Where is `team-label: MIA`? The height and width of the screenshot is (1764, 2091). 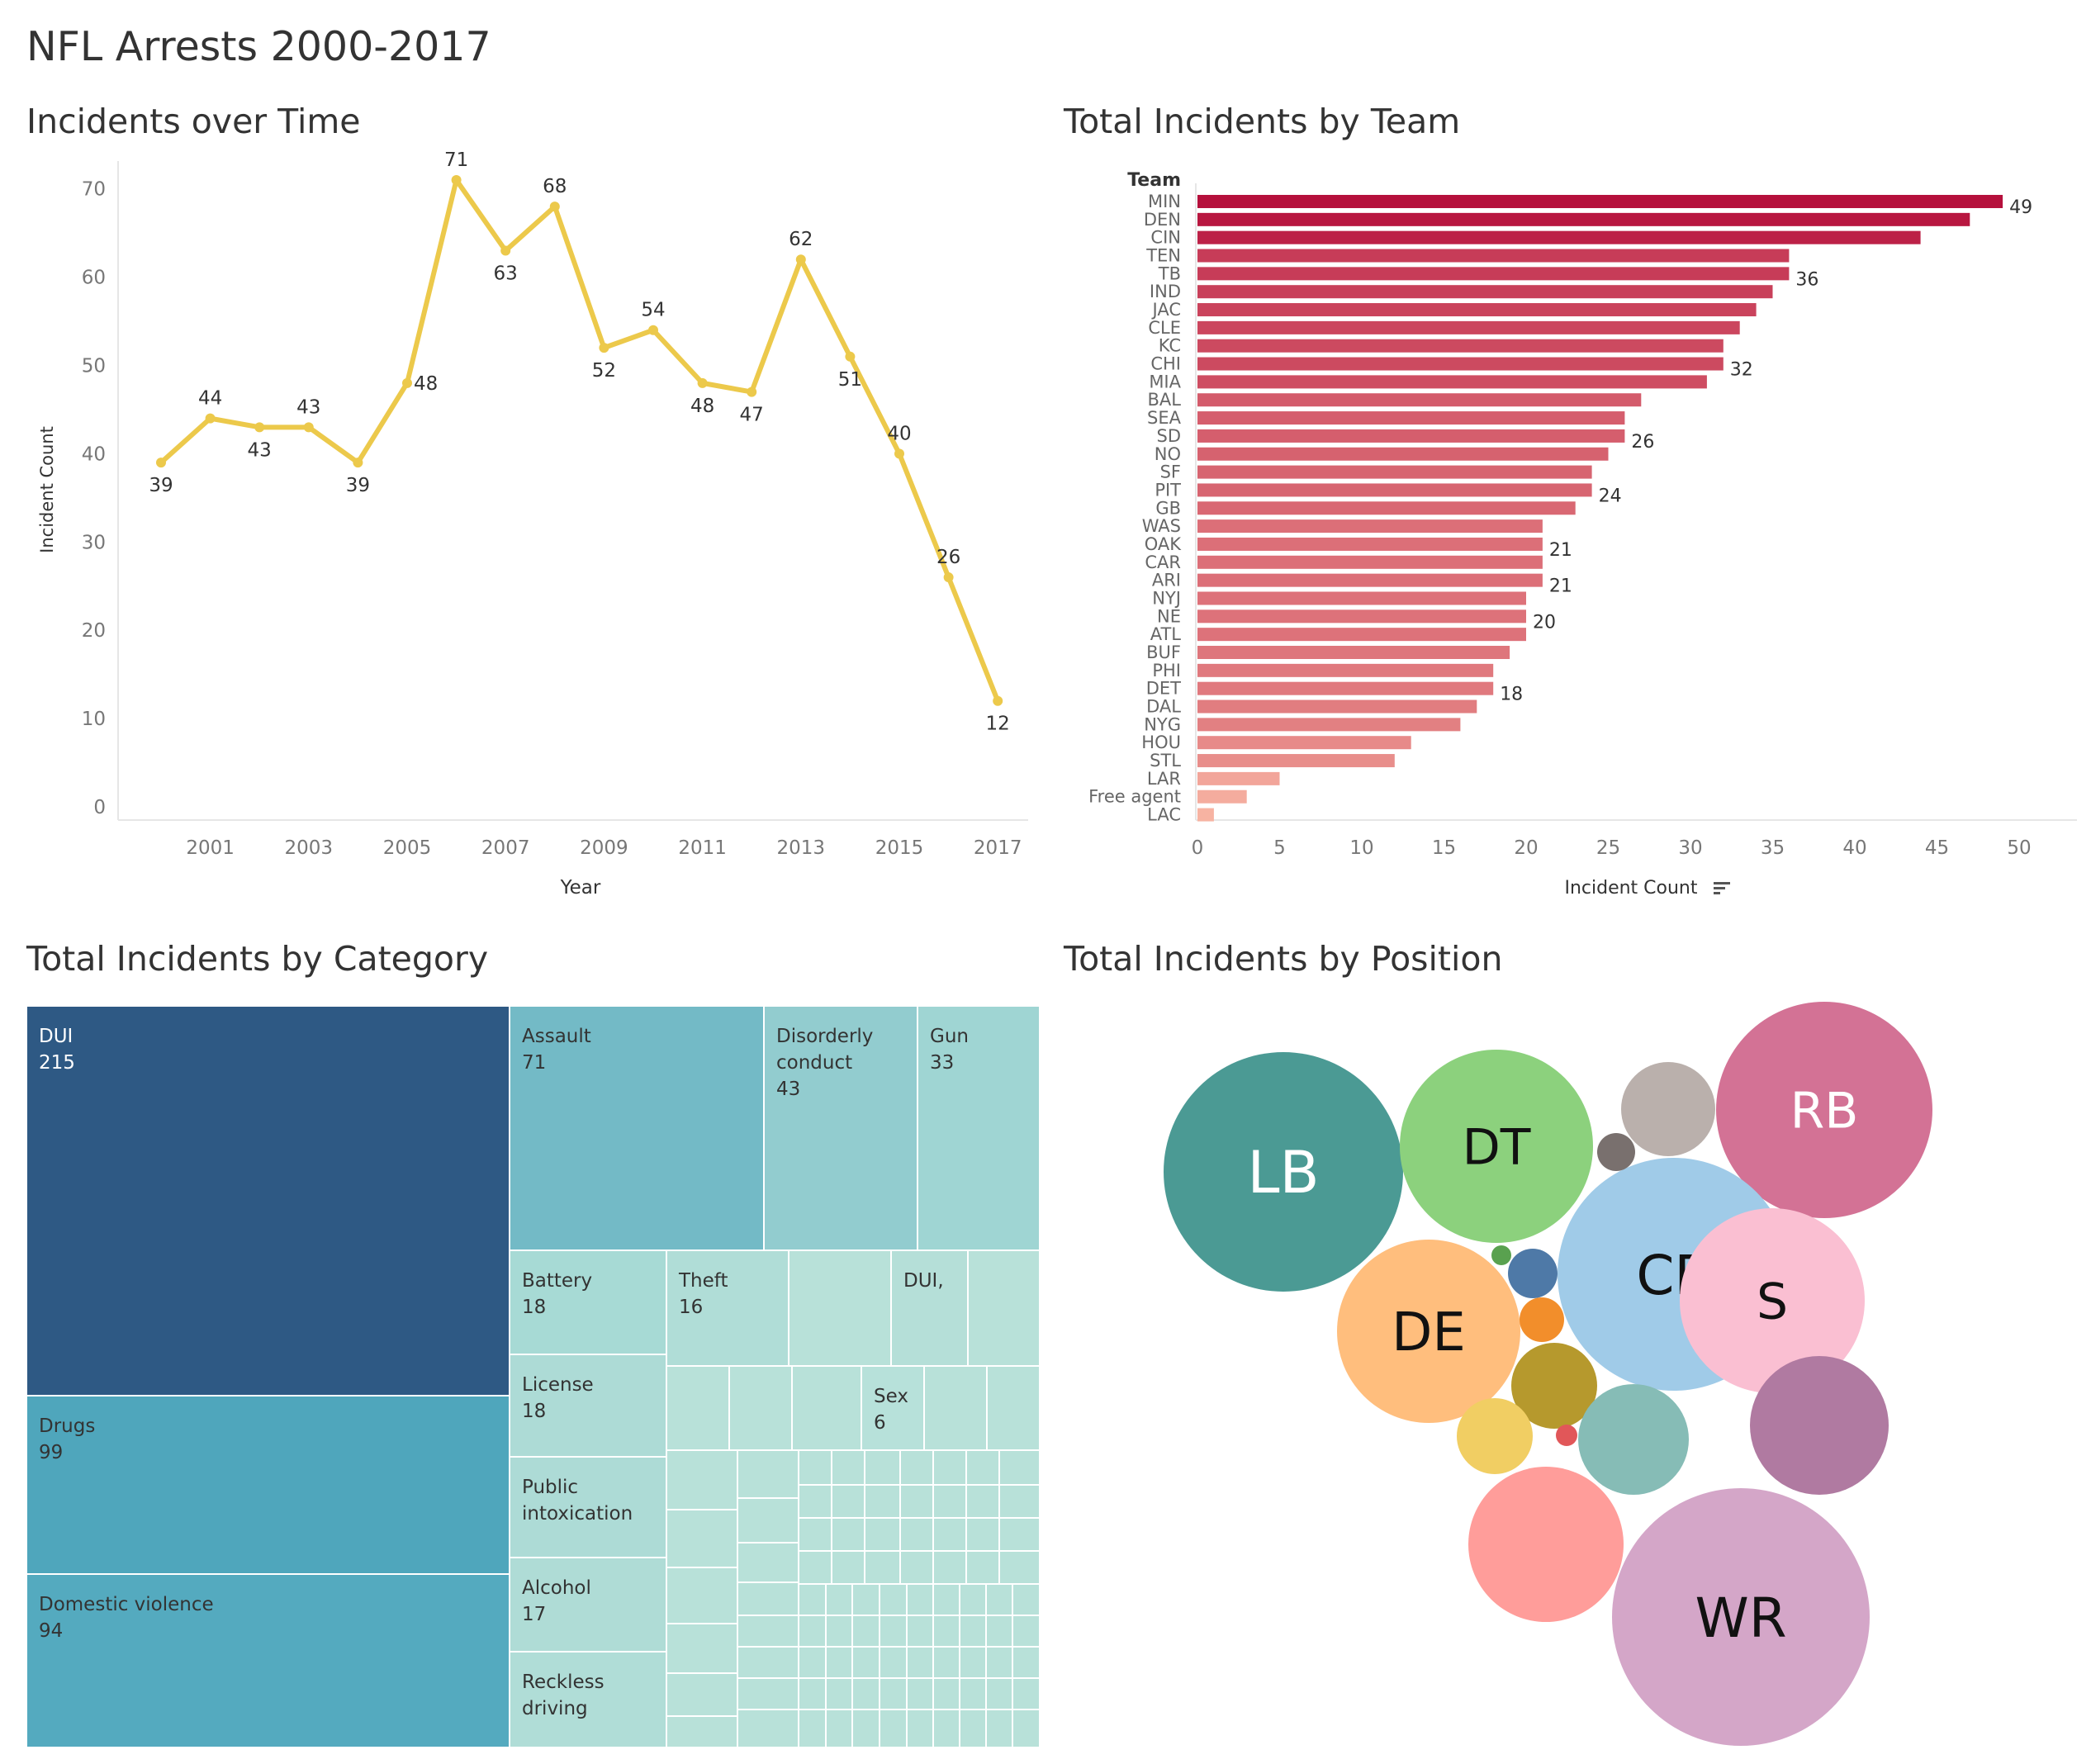 team-label: MIA is located at coordinates (1165, 381).